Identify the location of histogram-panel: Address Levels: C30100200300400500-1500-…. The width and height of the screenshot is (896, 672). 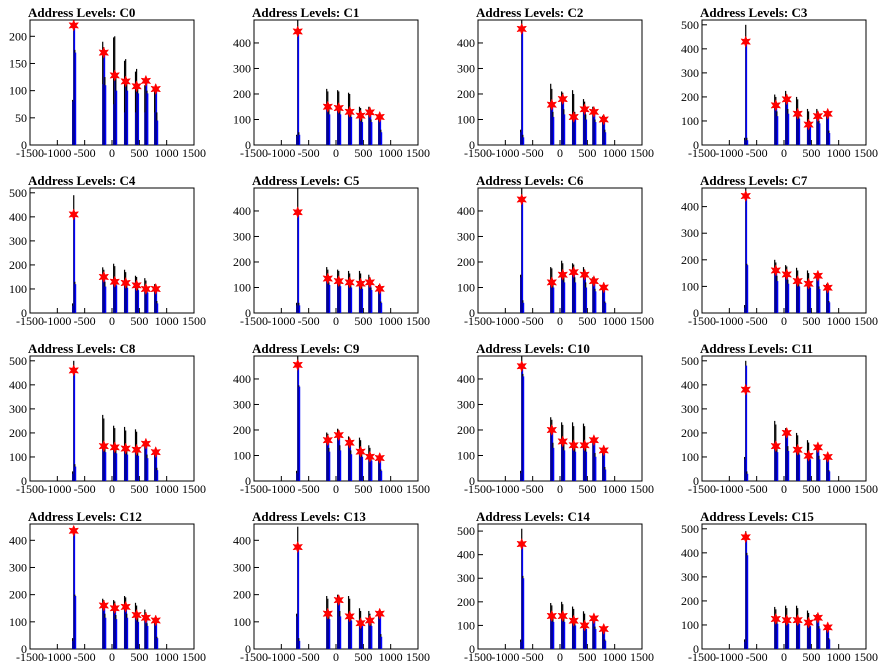
(779, 82).